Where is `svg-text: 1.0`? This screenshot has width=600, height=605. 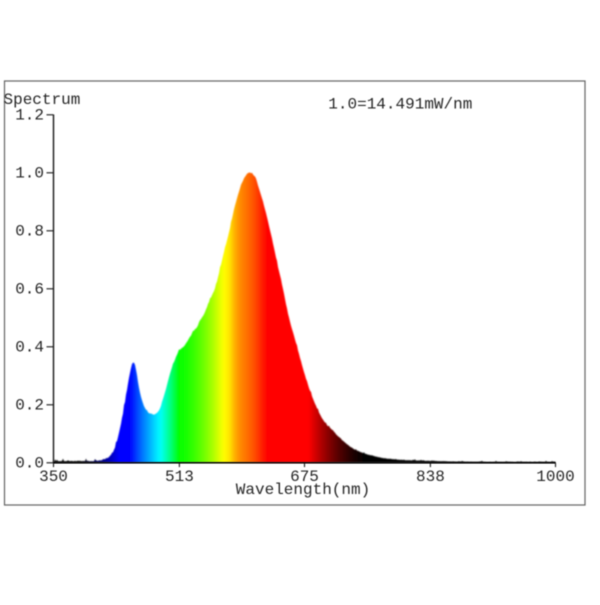
svg-text: 1.0 is located at coordinates (29, 174).